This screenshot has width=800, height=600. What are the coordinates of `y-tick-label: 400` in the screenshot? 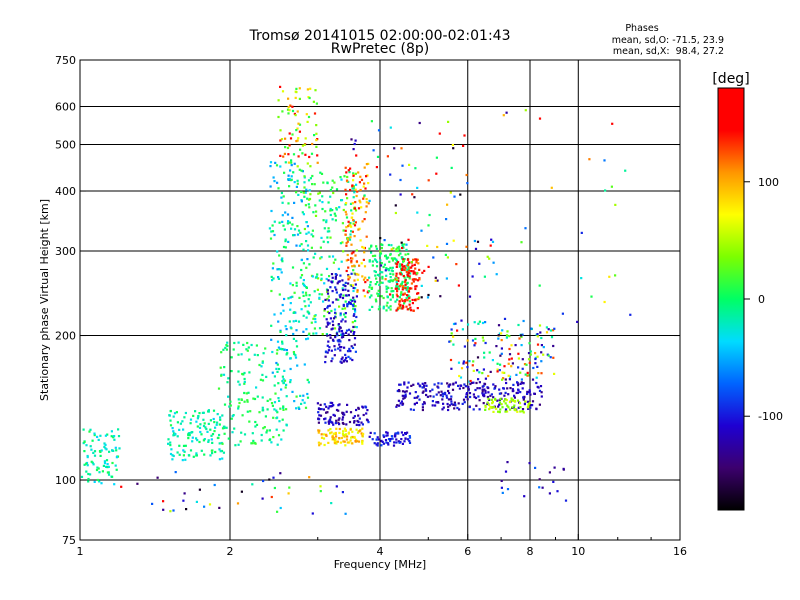 It's located at (65, 191).